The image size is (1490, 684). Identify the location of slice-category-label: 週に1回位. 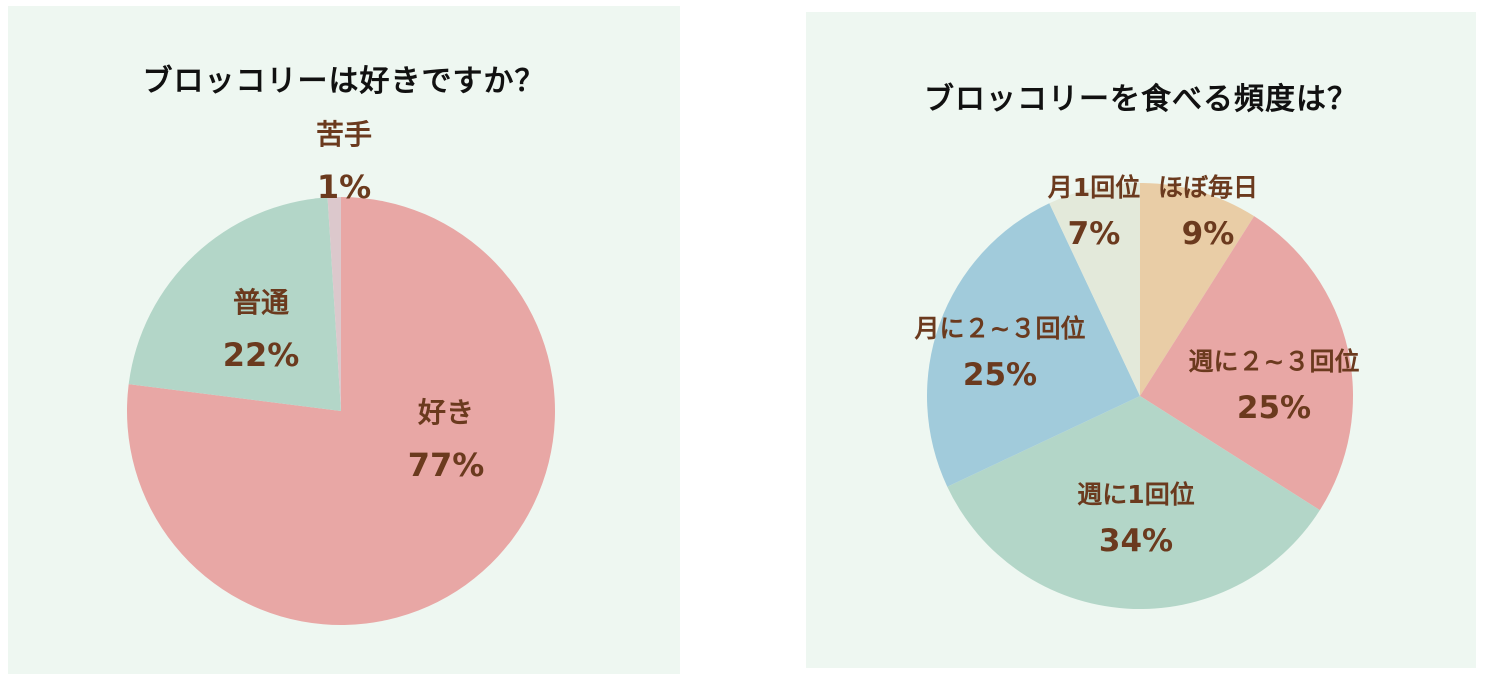
(1135, 494).